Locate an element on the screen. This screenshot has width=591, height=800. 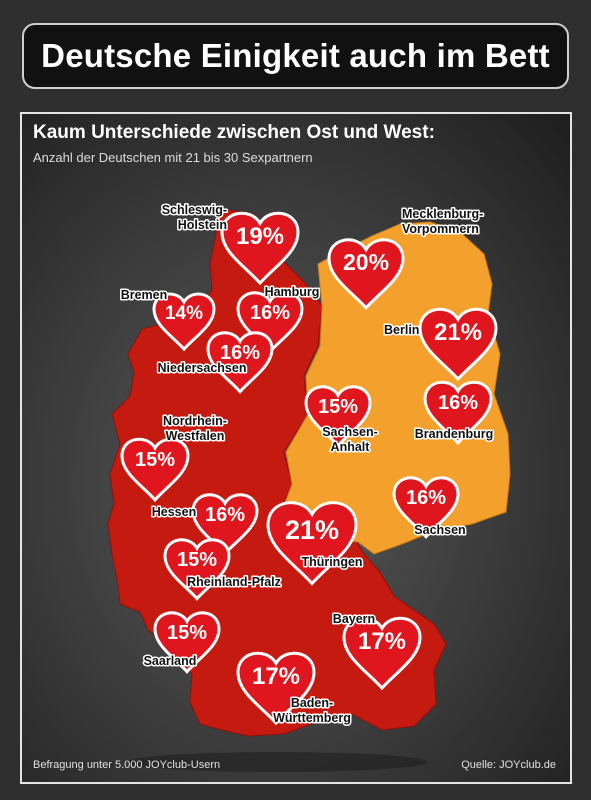
state-label-line: Rheinland-Pfalz is located at coordinates (234, 582).